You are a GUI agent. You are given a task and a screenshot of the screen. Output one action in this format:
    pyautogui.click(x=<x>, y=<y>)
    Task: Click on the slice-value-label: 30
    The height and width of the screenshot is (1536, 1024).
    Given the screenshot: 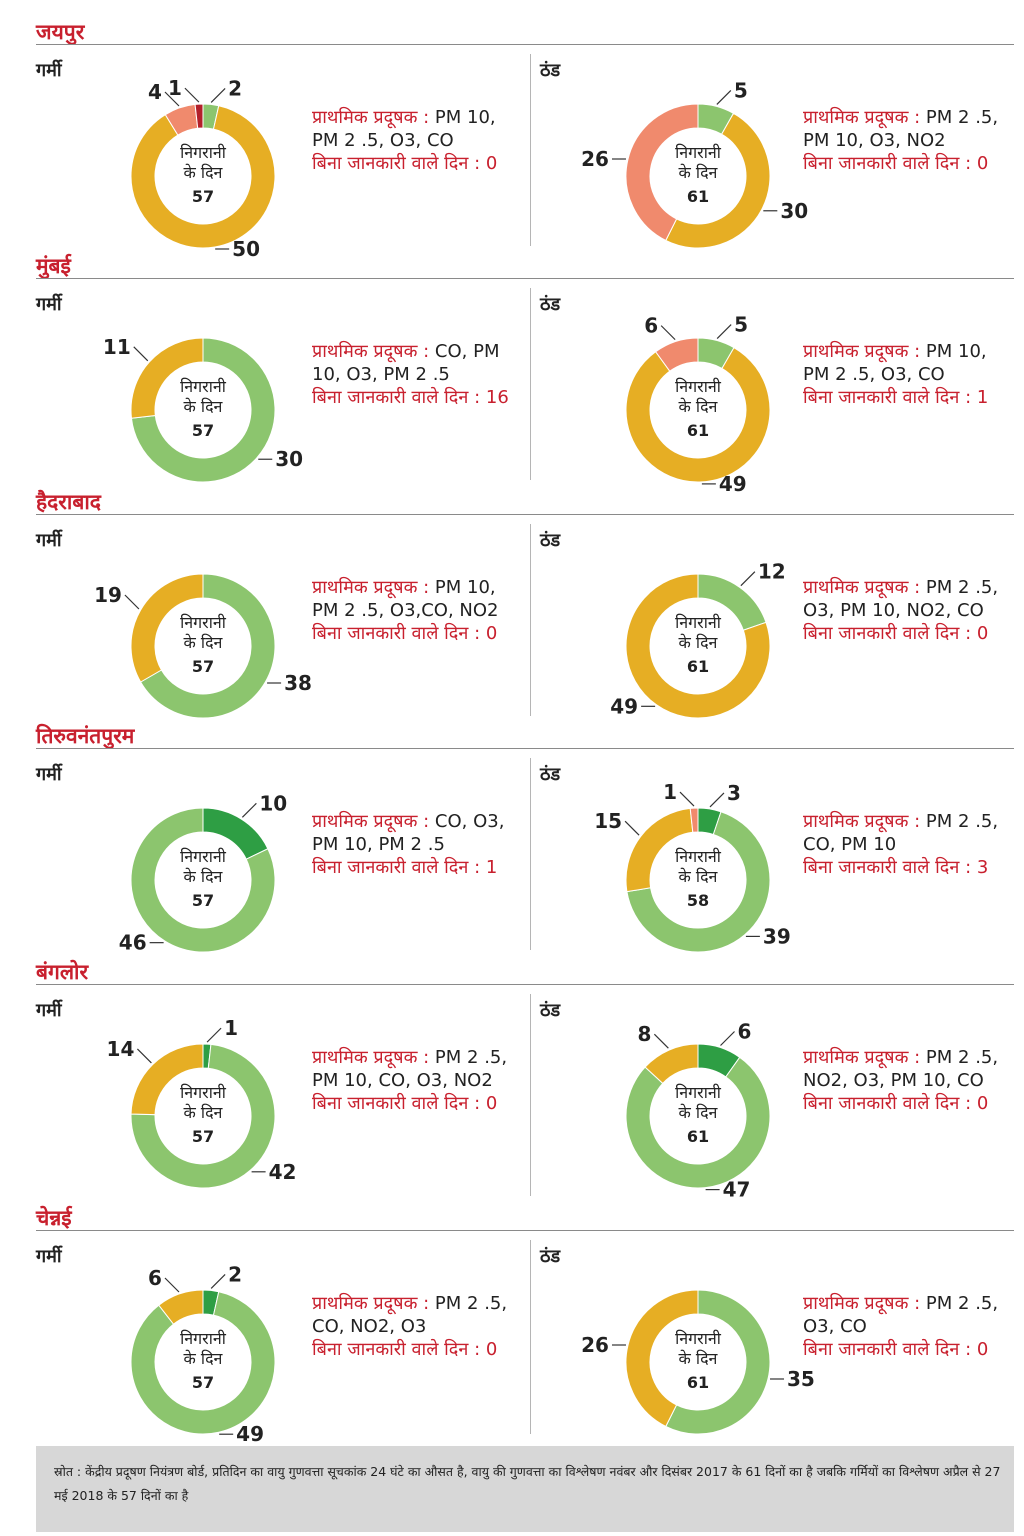 What is the action you would take?
    pyautogui.click(x=794, y=211)
    